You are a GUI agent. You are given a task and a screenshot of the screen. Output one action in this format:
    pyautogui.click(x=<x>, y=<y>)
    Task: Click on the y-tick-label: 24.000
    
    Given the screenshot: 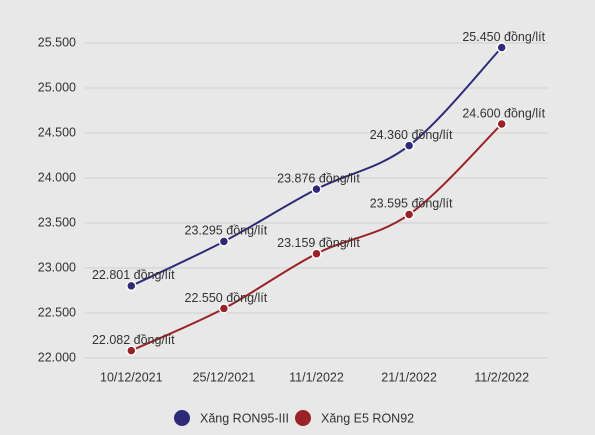 What is the action you would take?
    pyautogui.click(x=57, y=177)
    